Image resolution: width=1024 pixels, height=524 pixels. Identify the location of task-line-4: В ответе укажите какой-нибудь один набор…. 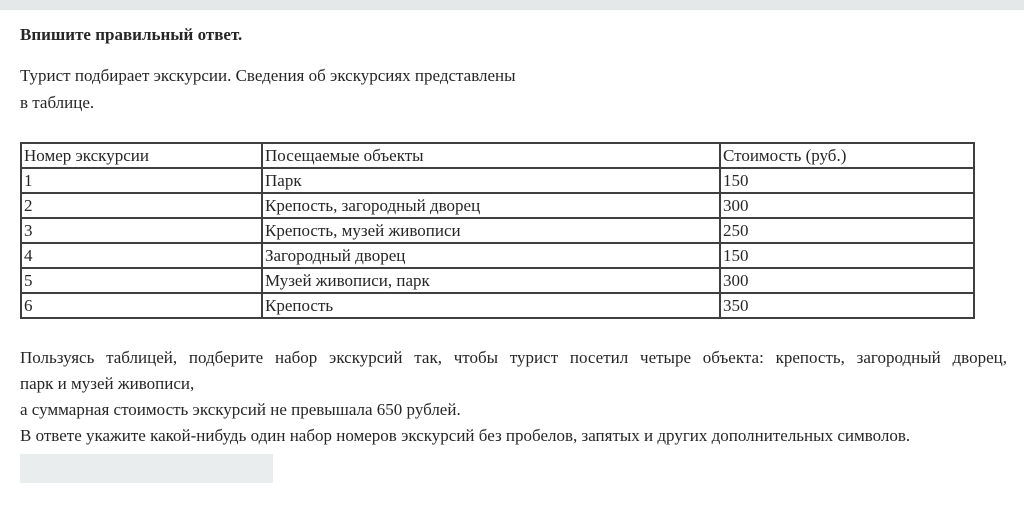
(465, 435).